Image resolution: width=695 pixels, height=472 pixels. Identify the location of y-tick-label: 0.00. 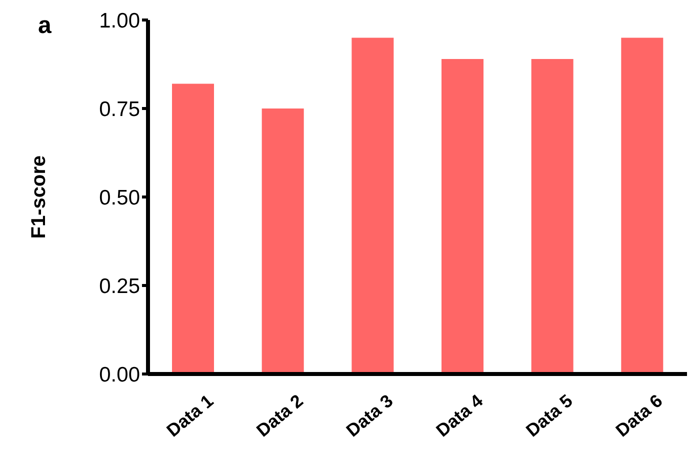
(119, 374).